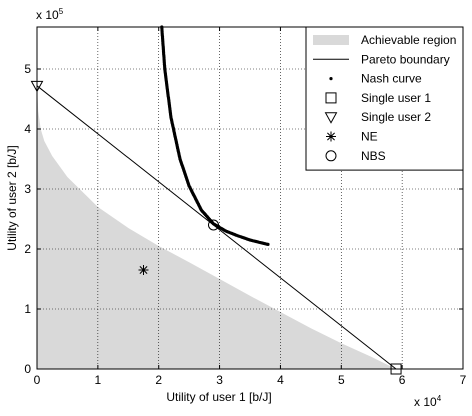 The height and width of the screenshot is (416, 472). I want to click on legend-symbol-achievable-region, so click(331, 40).